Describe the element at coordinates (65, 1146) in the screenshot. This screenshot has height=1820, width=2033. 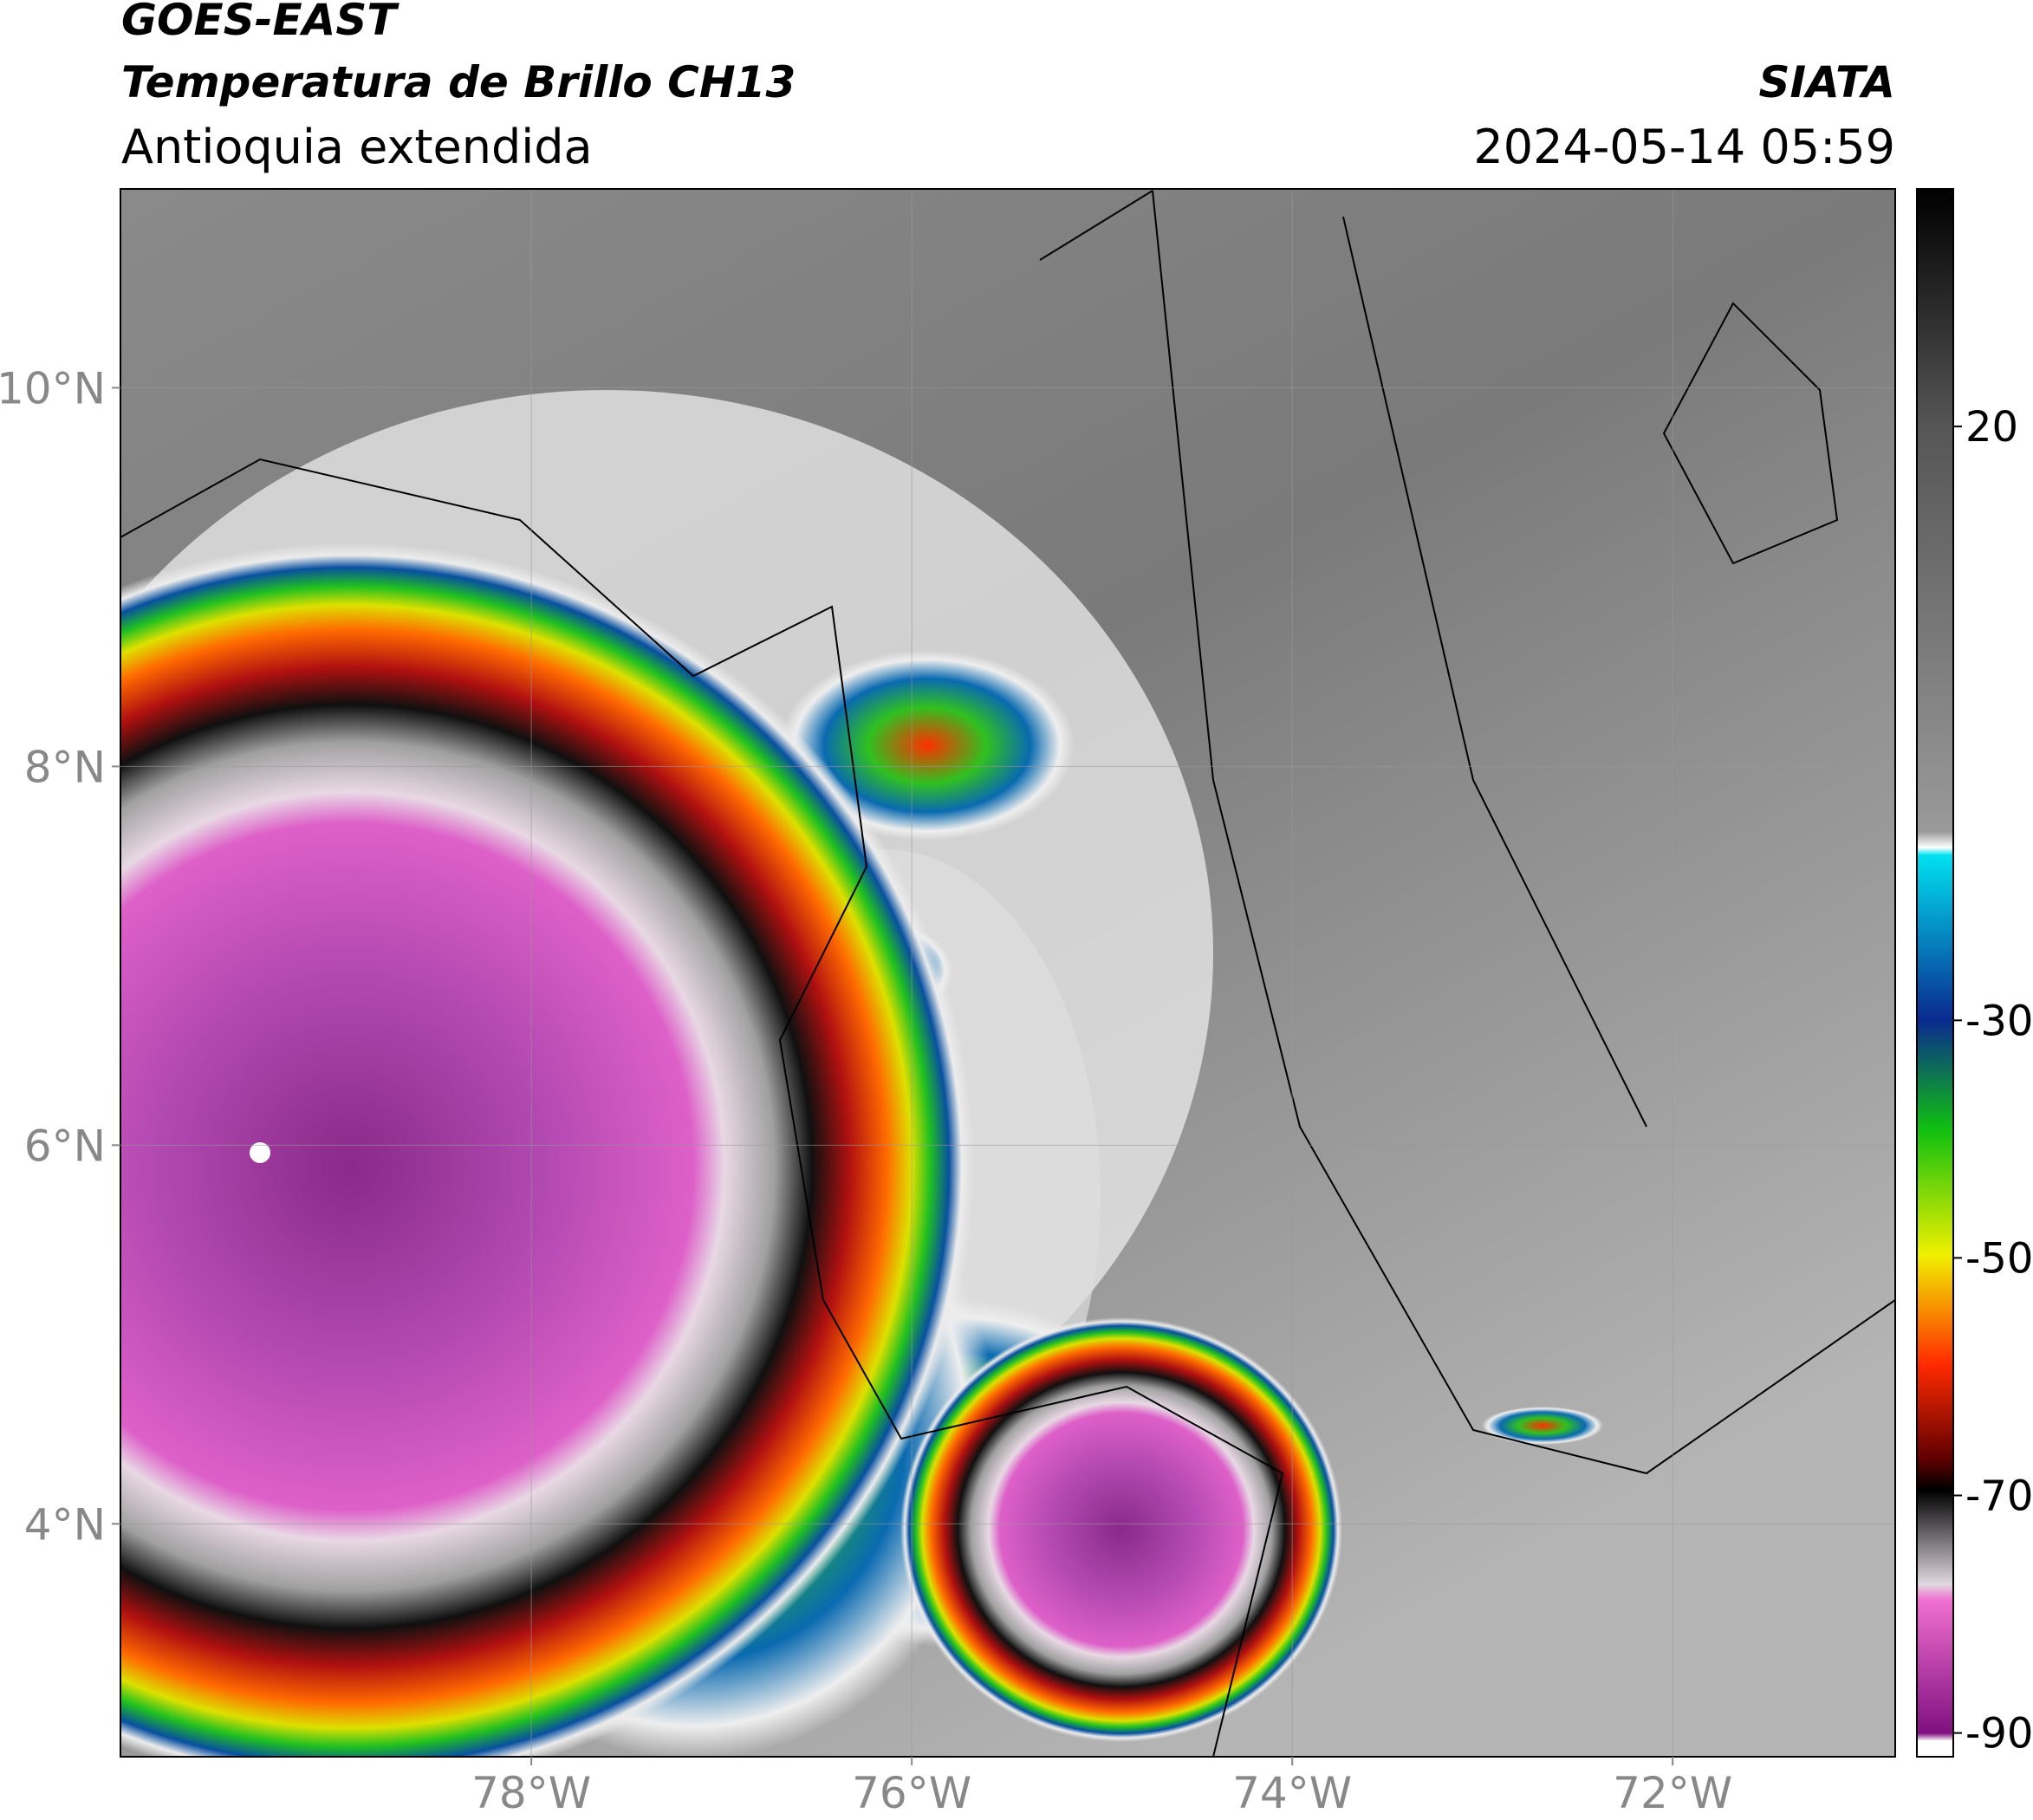
I see `y-tick-label: 6°N` at that location.